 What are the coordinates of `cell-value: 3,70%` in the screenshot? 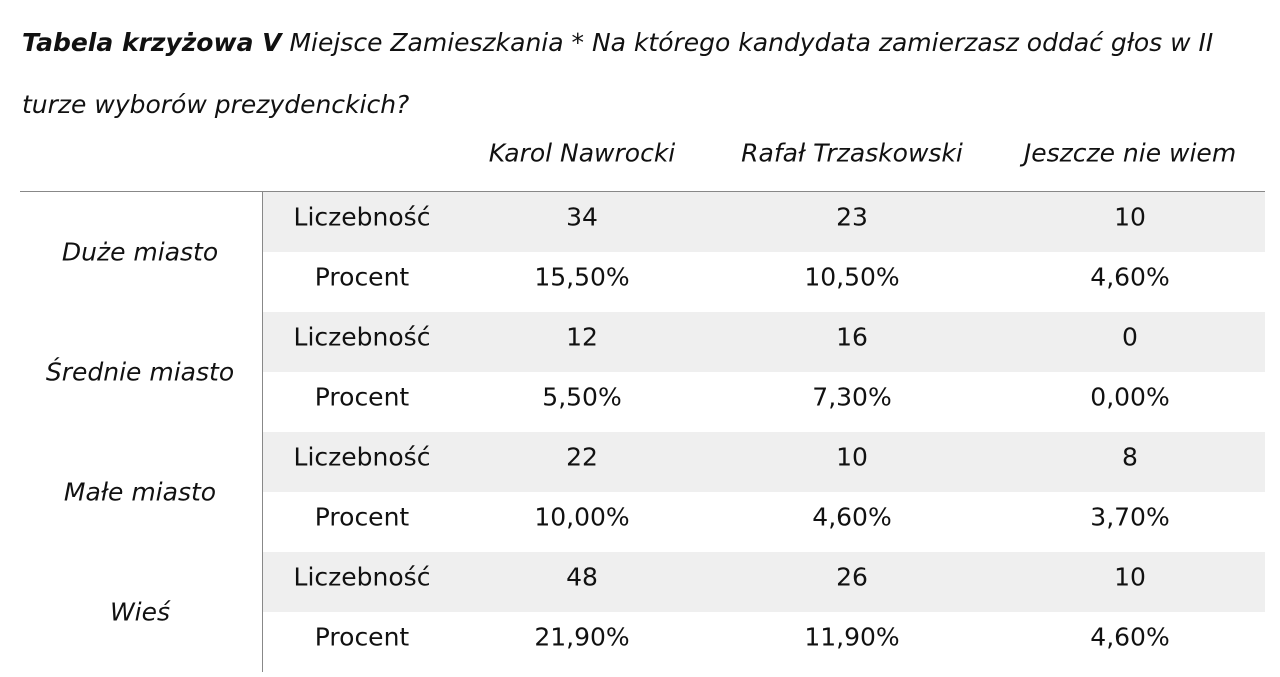 It's located at (1130, 517).